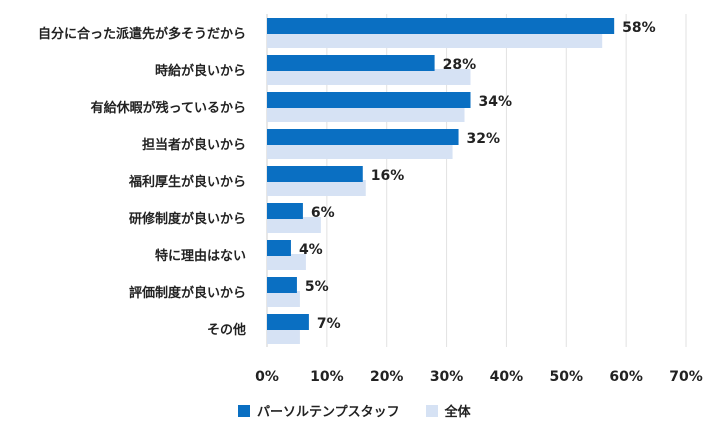  What do you see at coordinates (484, 139) in the screenshot?
I see `value-label: 32%` at bounding box center [484, 139].